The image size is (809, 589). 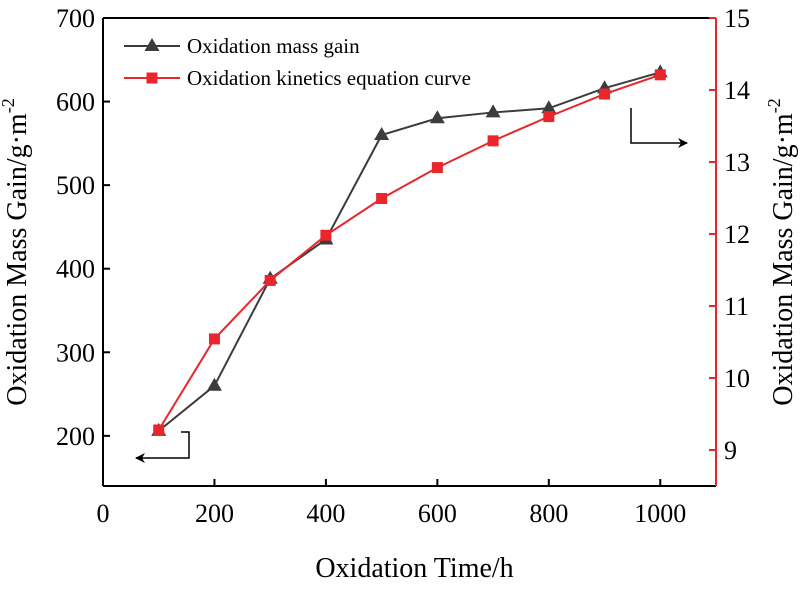 What do you see at coordinates (737, 234) in the screenshot?
I see `y2-tick-label: 12` at bounding box center [737, 234].